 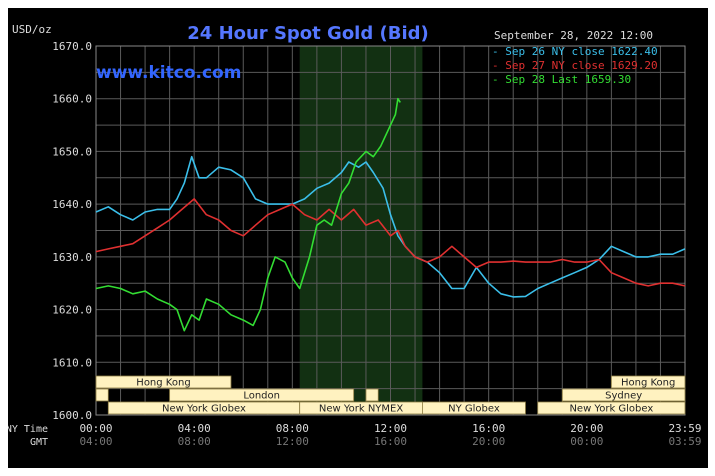 I want to click on chart-title: 24 Hour Spot Gold (Bid), so click(x=307, y=33).